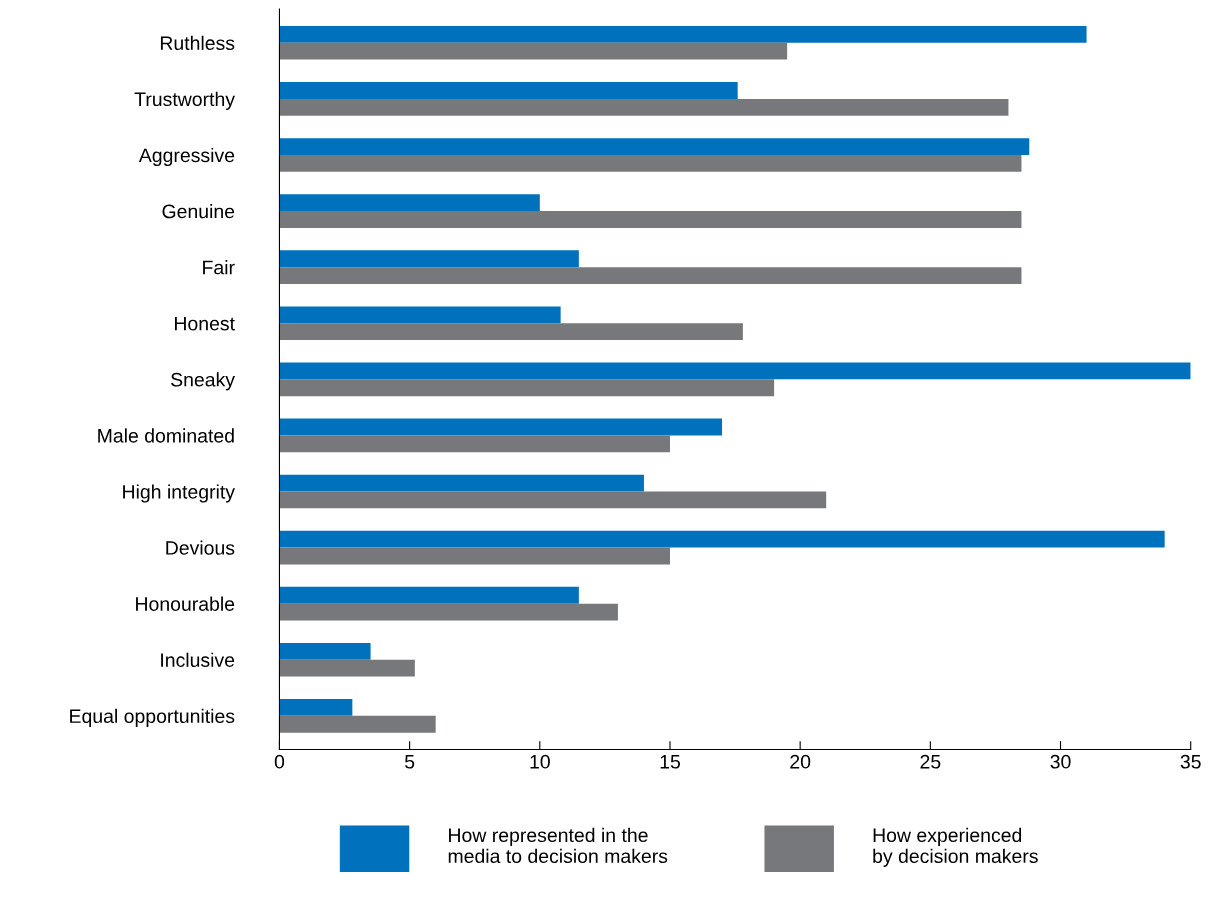 This screenshot has height=914, width=1215. What do you see at coordinates (800, 761) in the screenshot?
I see `x-tick-label: 20` at bounding box center [800, 761].